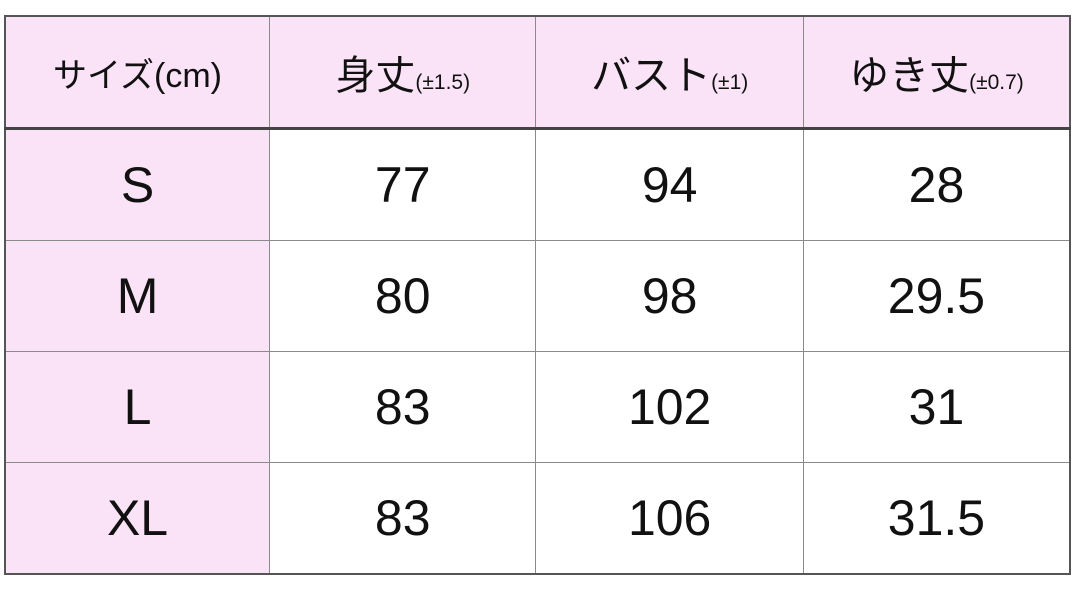 The width and height of the screenshot is (1080, 596). Describe the element at coordinates (996, 82) in the screenshot. I see `header-tolerance: (±0.7)` at that location.